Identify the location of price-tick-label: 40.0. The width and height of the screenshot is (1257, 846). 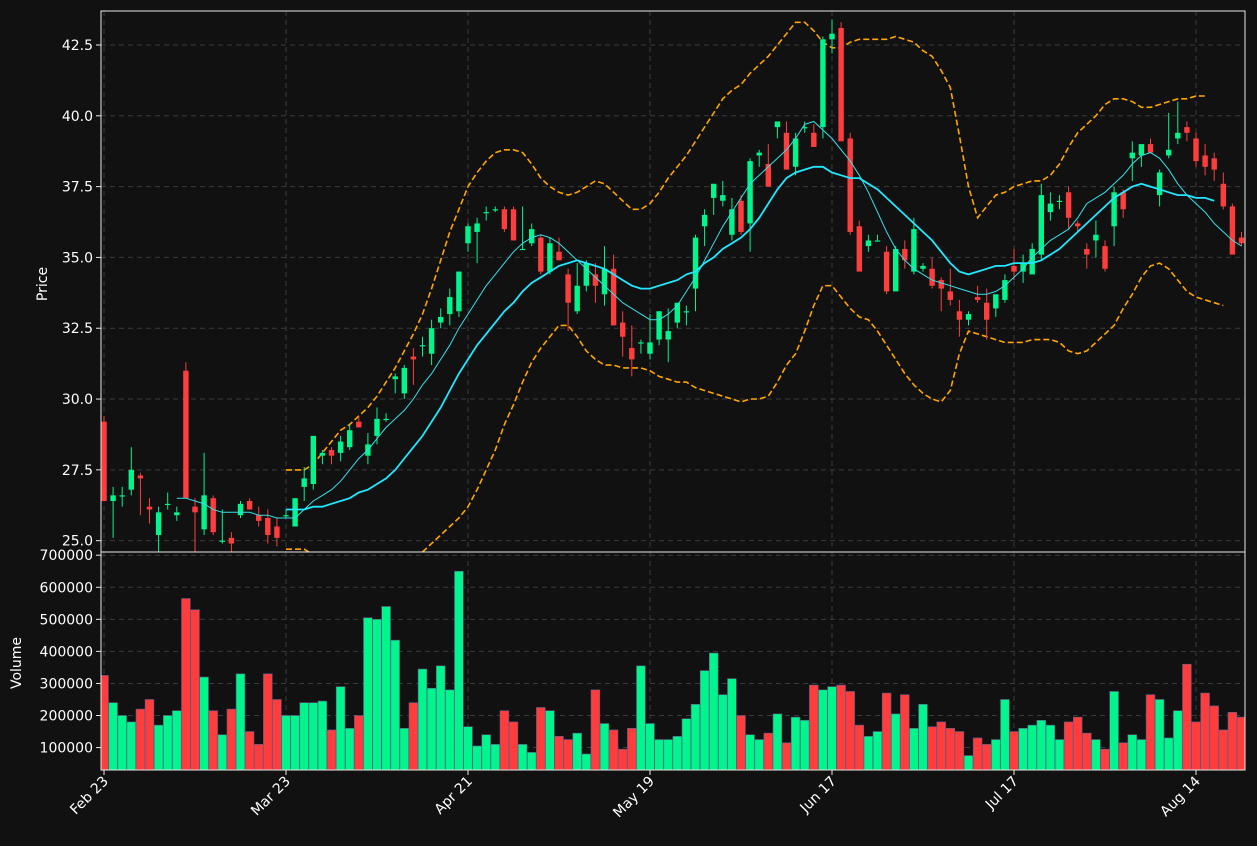
(77, 117).